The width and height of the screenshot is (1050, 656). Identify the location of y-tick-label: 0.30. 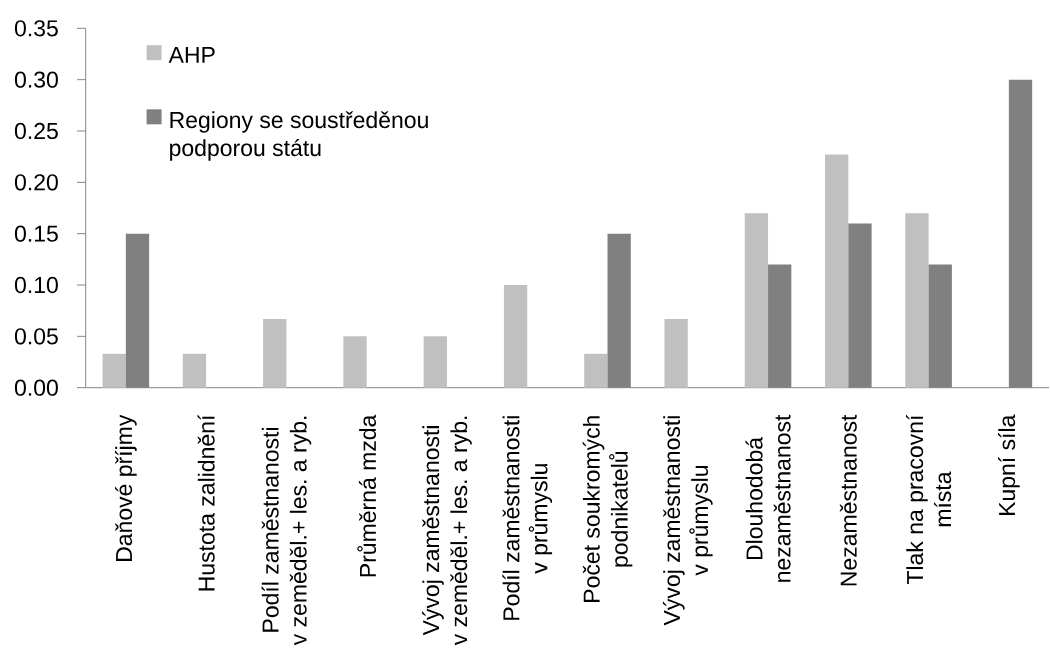
(36, 79).